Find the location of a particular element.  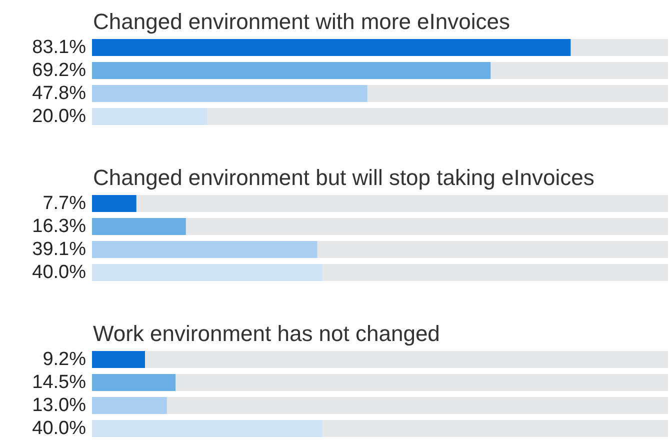

chart-title: Changed environment with more eInvoices is located at coordinates (302, 22).